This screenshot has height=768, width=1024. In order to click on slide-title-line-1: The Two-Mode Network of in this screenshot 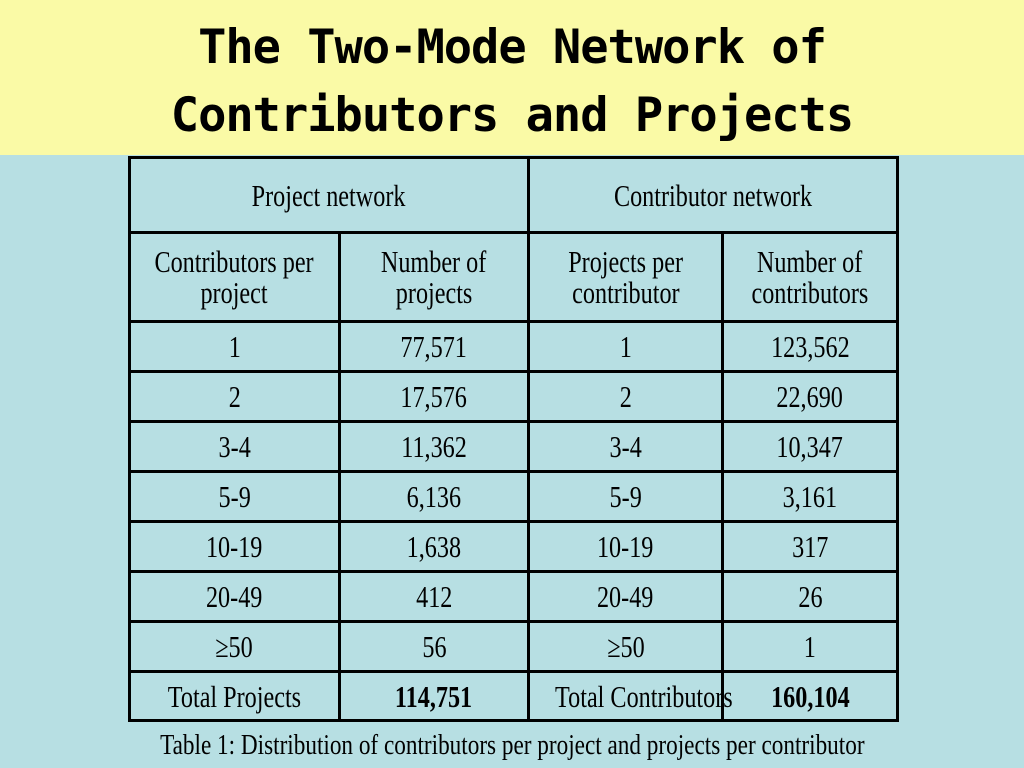, I will do `click(512, 47)`.